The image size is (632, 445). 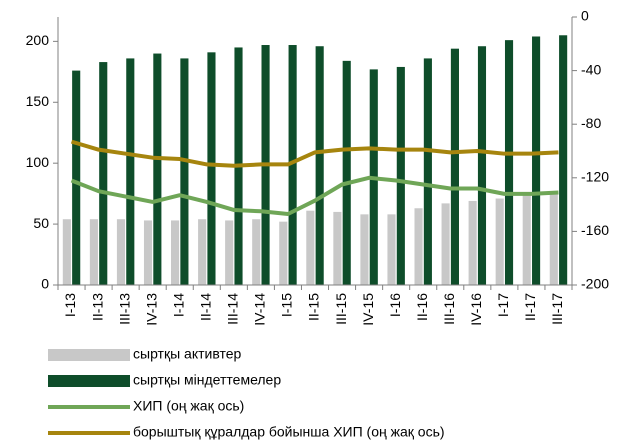 What do you see at coordinates (38, 162) in the screenshot?
I see `y-tick-label: 100` at bounding box center [38, 162].